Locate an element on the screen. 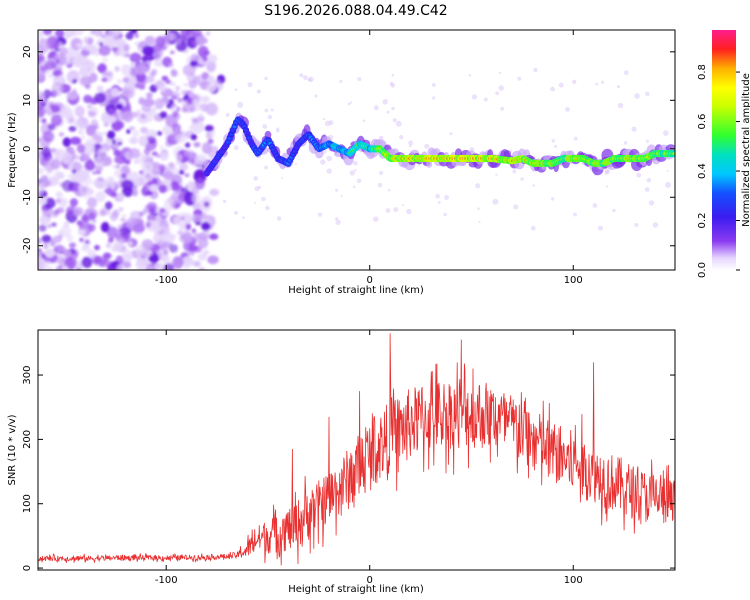 This screenshot has width=750, height=600. y-tick-label: 100 is located at coordinates (27, 503).